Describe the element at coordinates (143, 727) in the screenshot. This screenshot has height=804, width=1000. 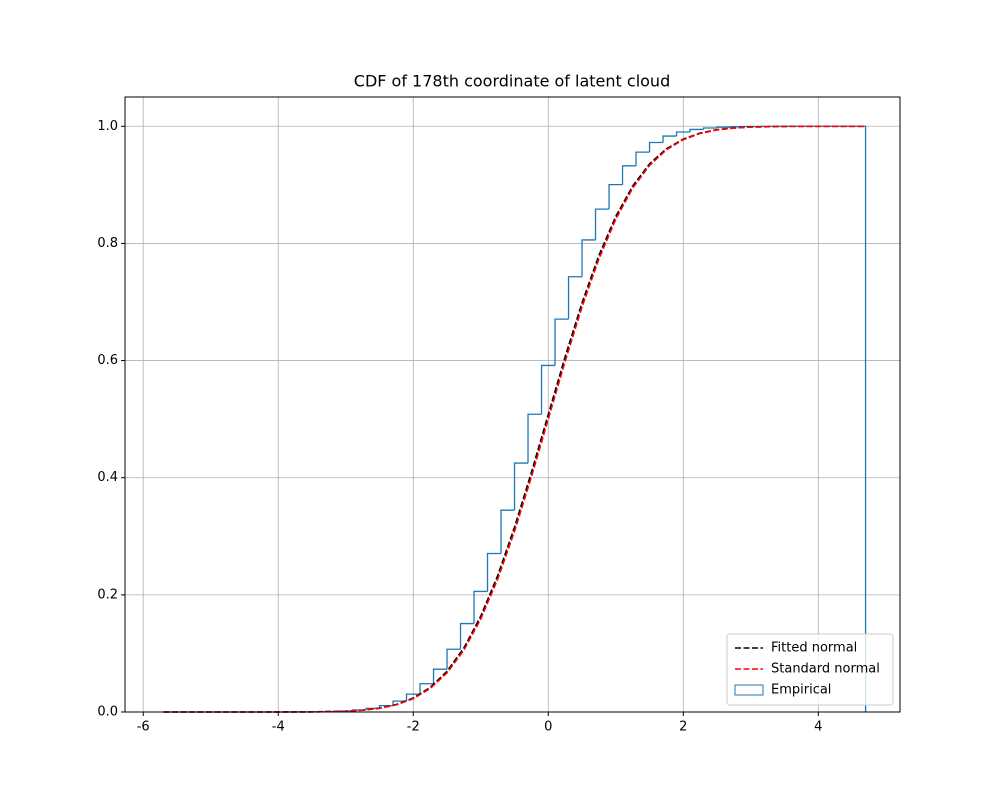
I see `x-tick-label: -6` at that location.